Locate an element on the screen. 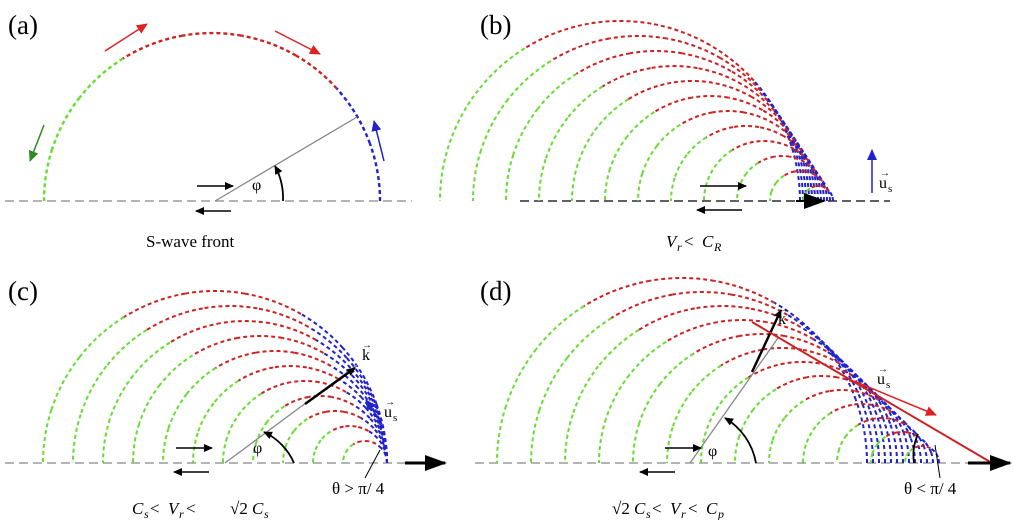  panel-b-wavefronts is located at coordinates (636, 110).